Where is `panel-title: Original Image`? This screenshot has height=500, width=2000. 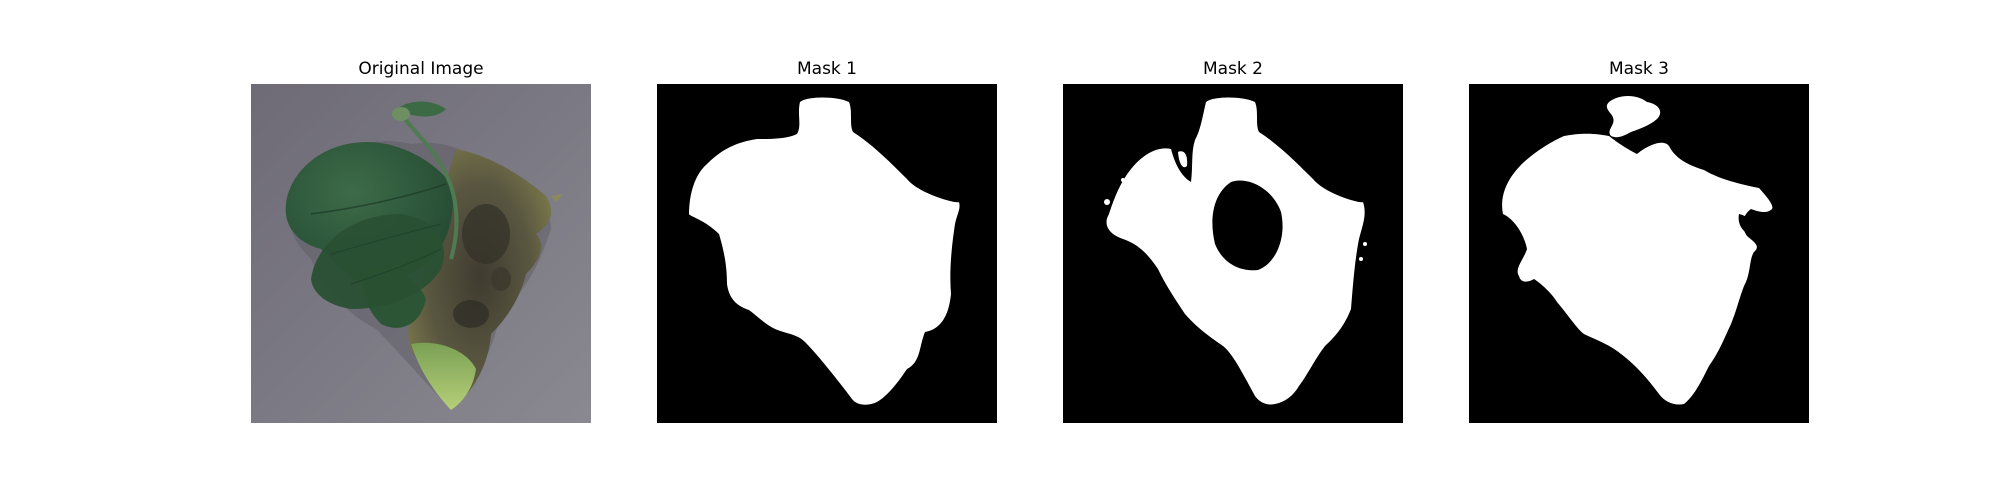
panel-title: Original Image is located at coordinates (421, 69).